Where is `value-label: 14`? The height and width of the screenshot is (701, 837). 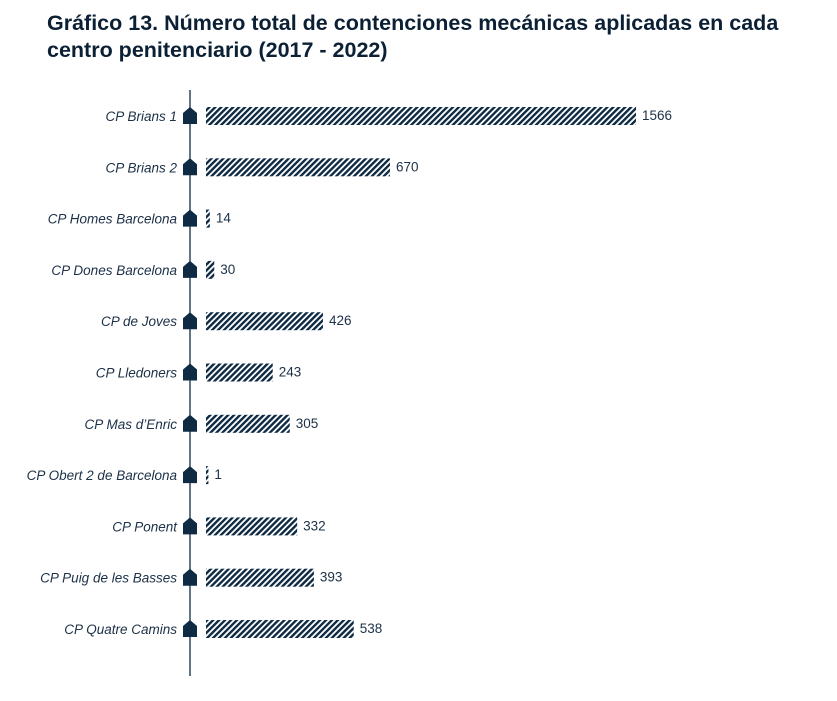
value-label: 14 is located at coordinates (224, 218).